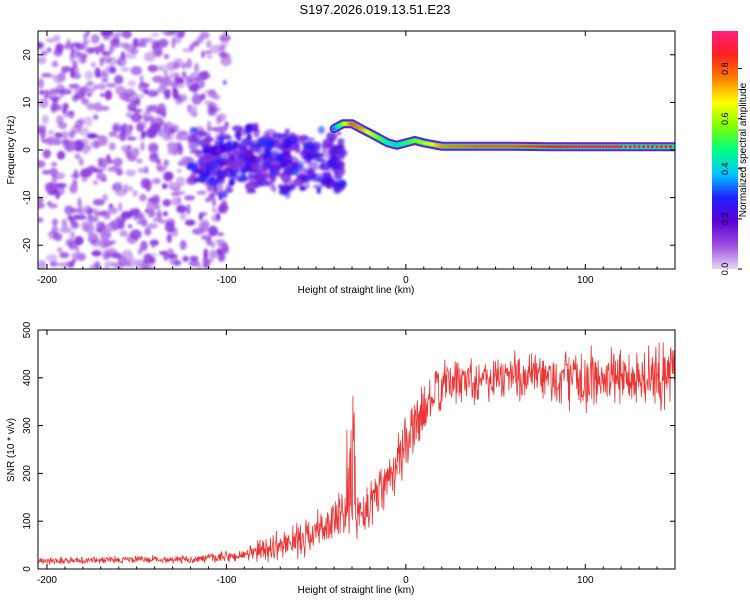 This screenshot has width=750, height=600. I want to click on colorbar-label: Normalized spectral amplitude, so click(743, 149).